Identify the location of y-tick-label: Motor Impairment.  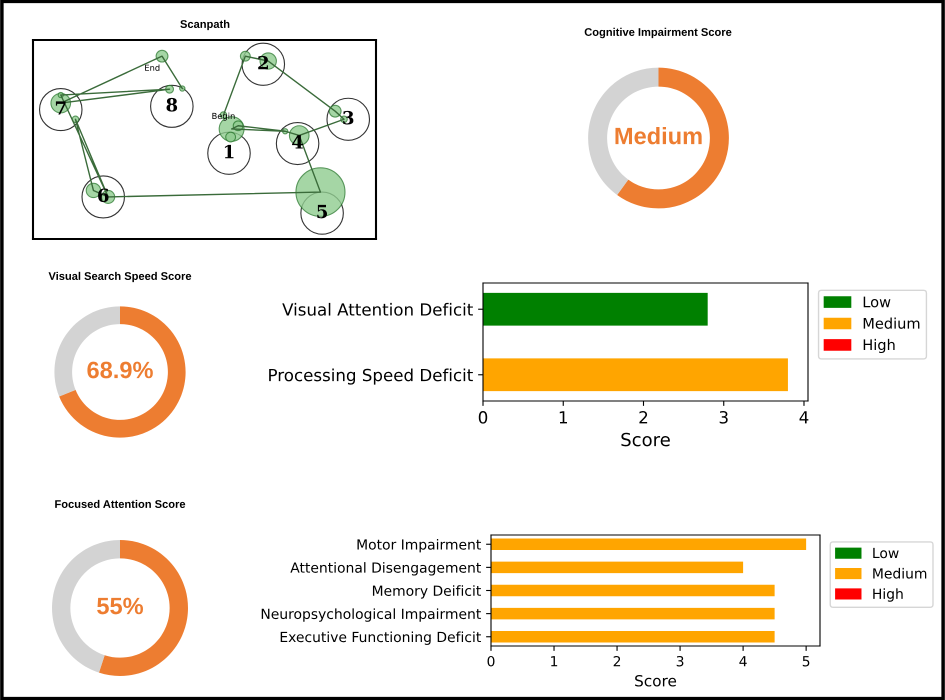
(419, 545).